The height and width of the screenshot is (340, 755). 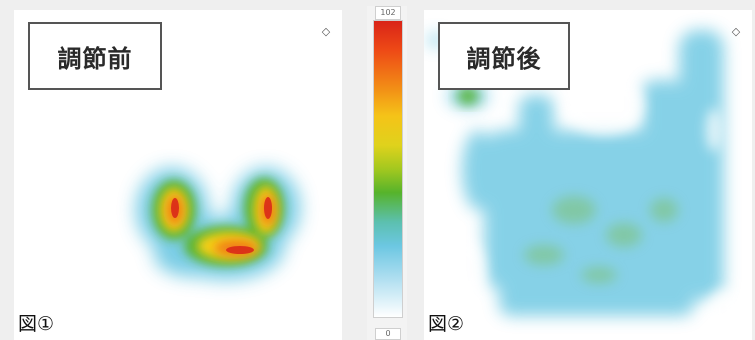 I want to click on colorbar-max-label: 102, so click(x=388, y=13).